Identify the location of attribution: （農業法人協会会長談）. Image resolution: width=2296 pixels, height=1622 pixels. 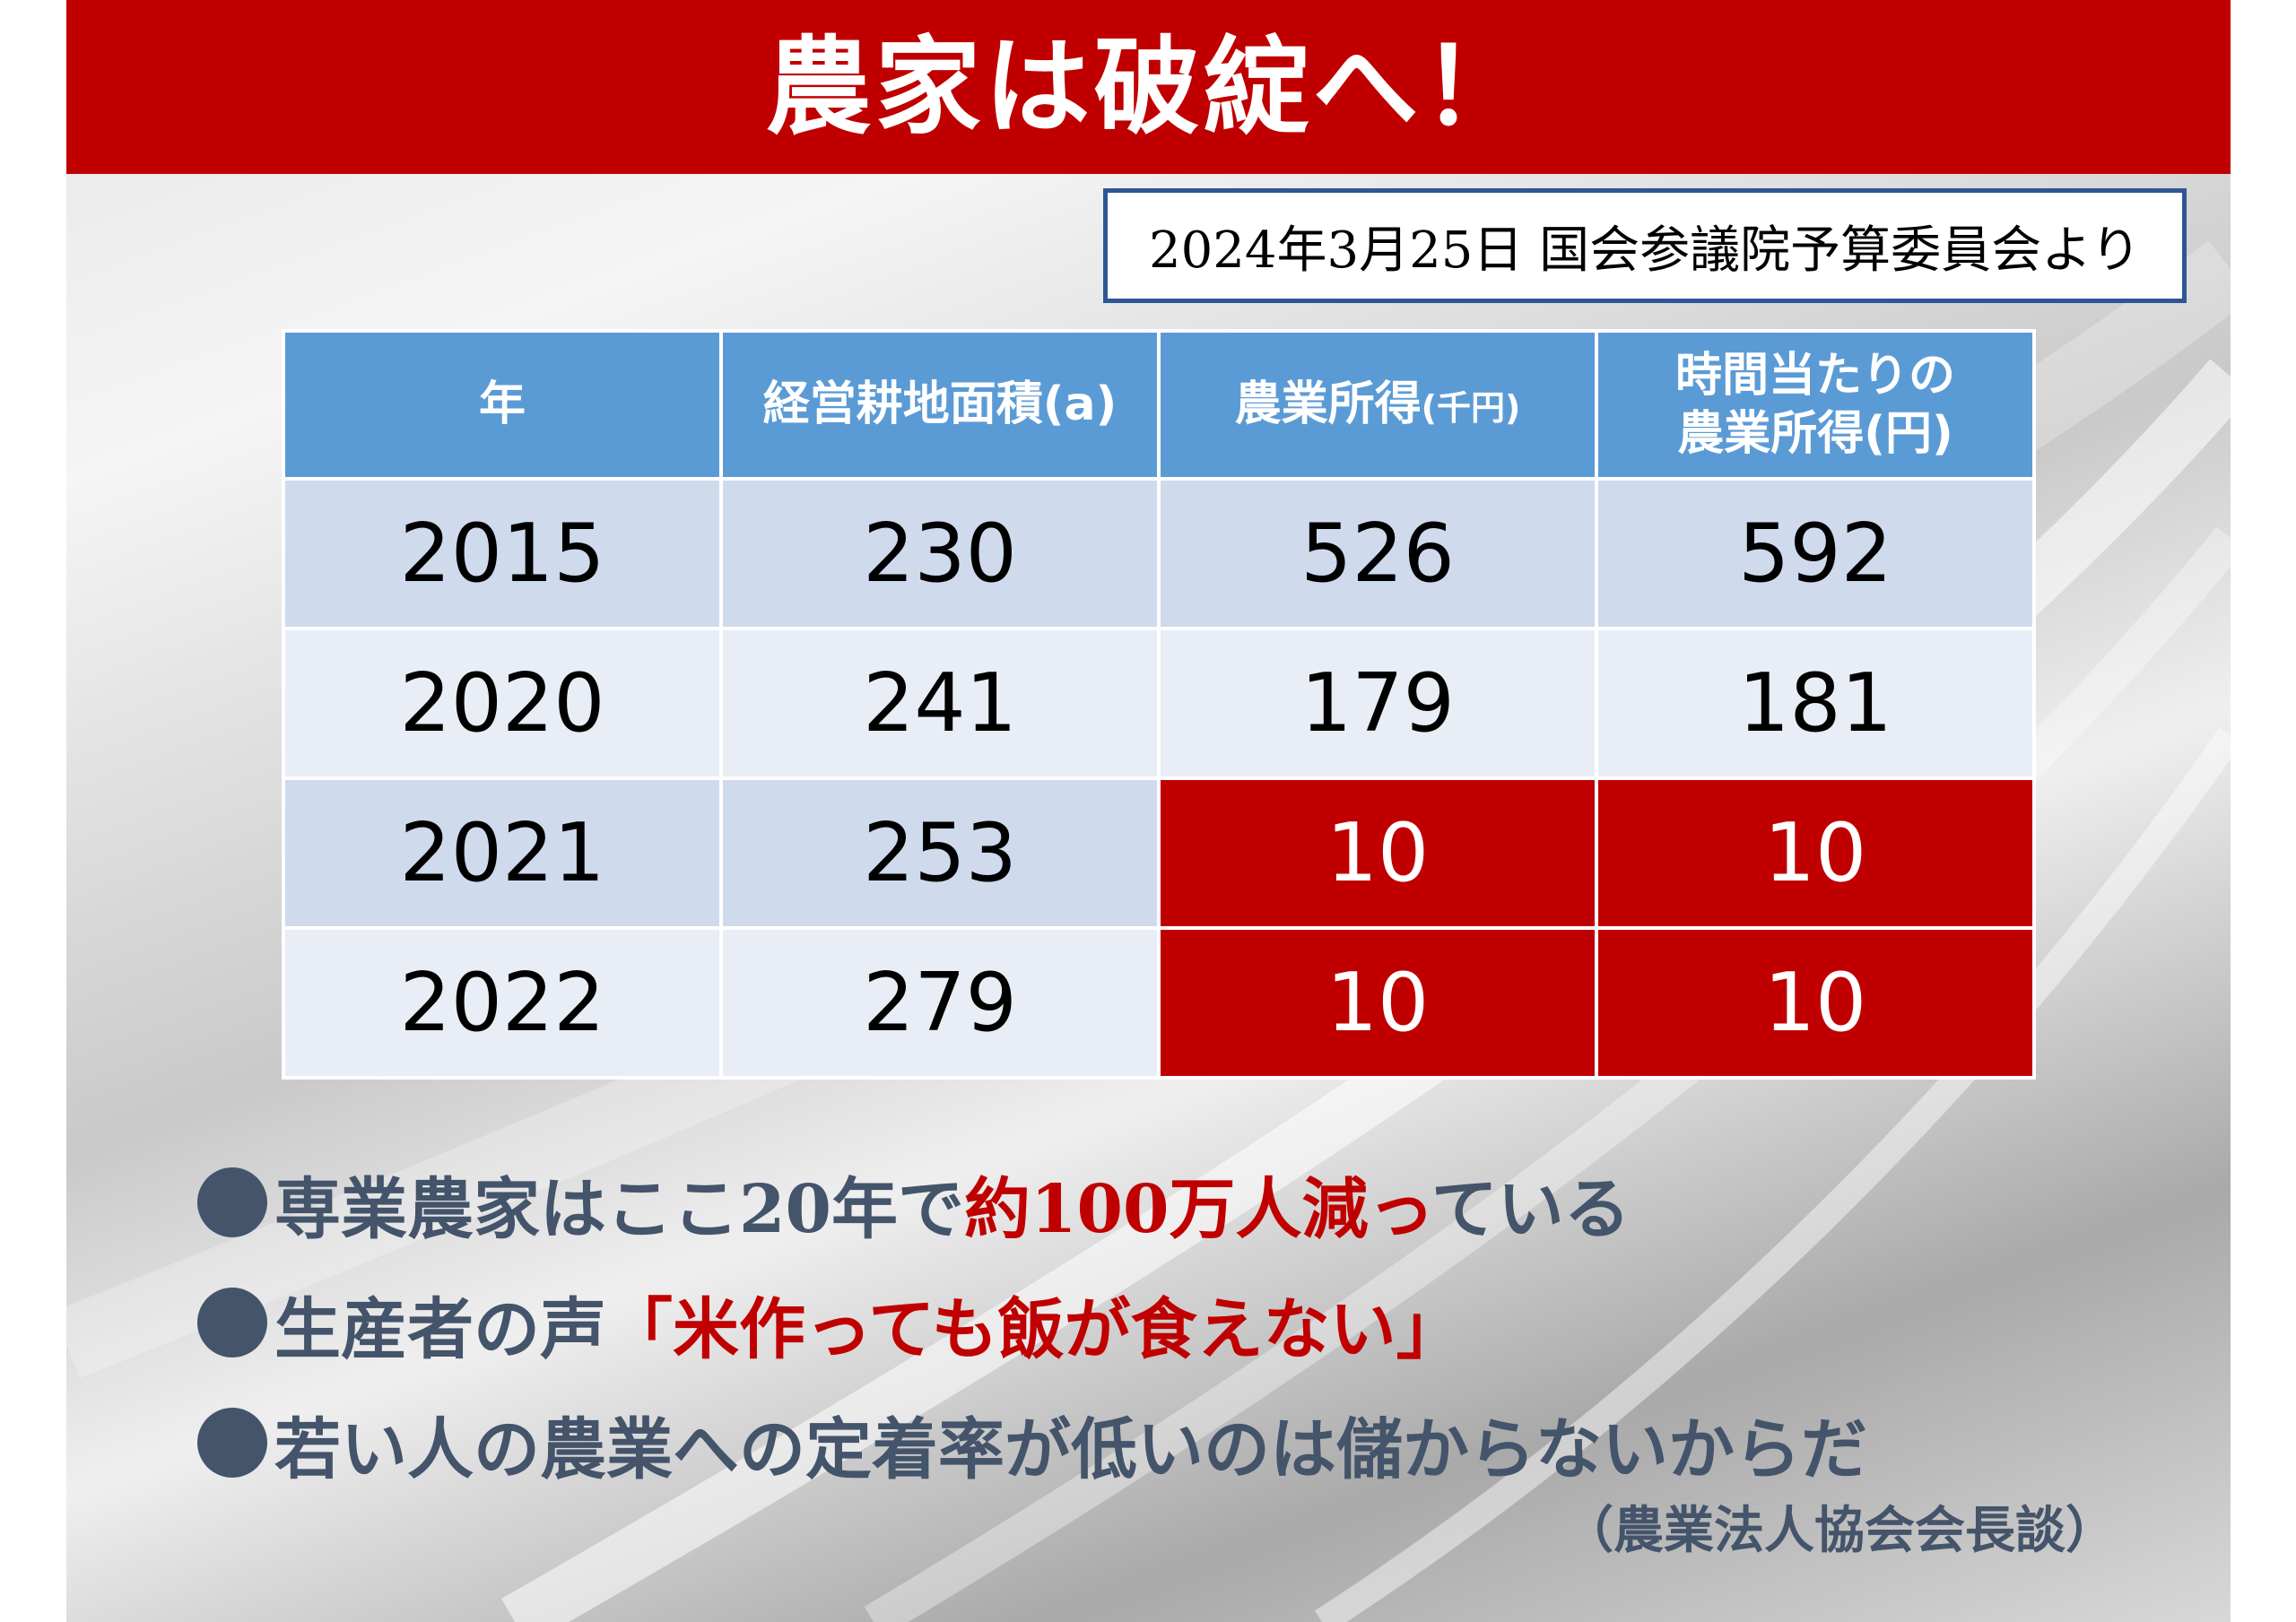
(1839, 1530).